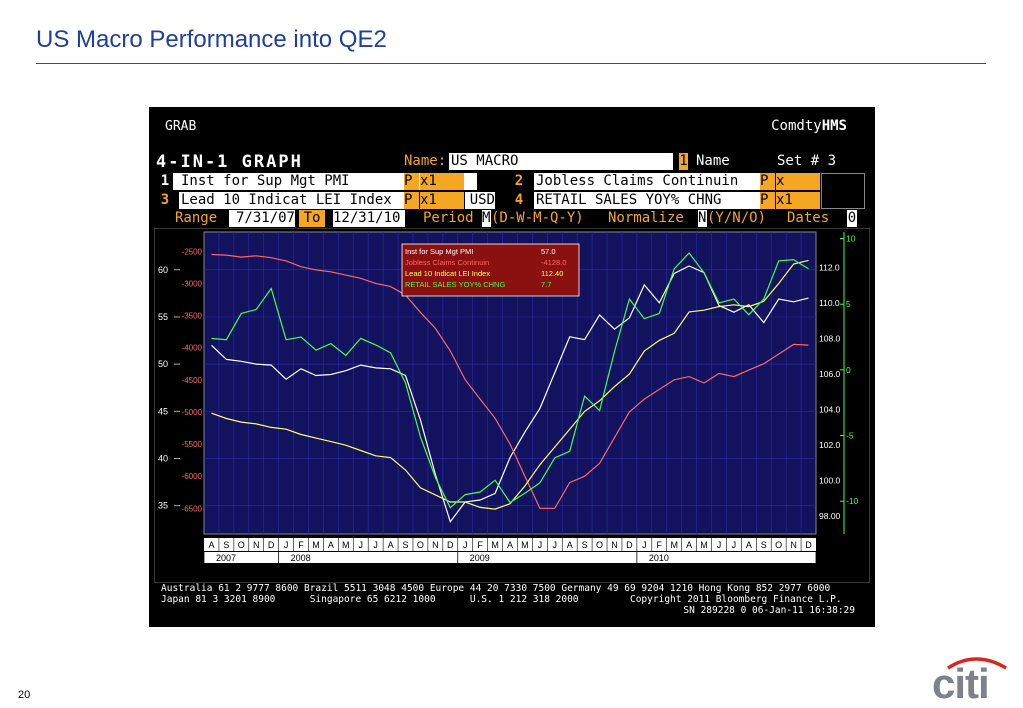 This screenshot has height=708, width=1023. I want to click on retail-tick-label: 5, so click(848, 304).